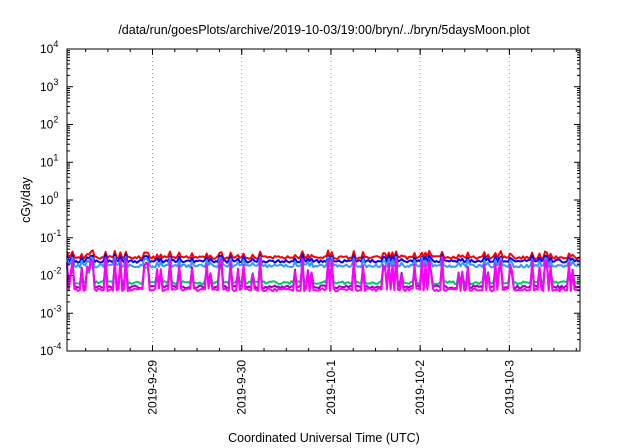  I want to click on y-tick-label: 10⁻³, so click(50, 311).